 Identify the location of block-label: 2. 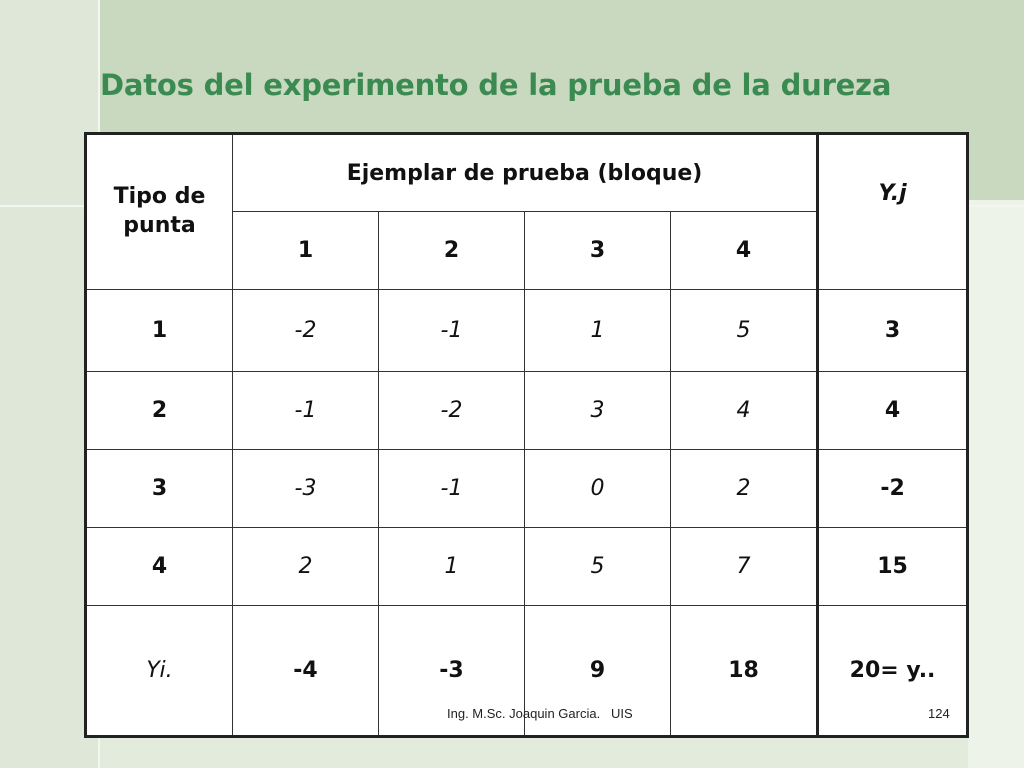
(451, 250).